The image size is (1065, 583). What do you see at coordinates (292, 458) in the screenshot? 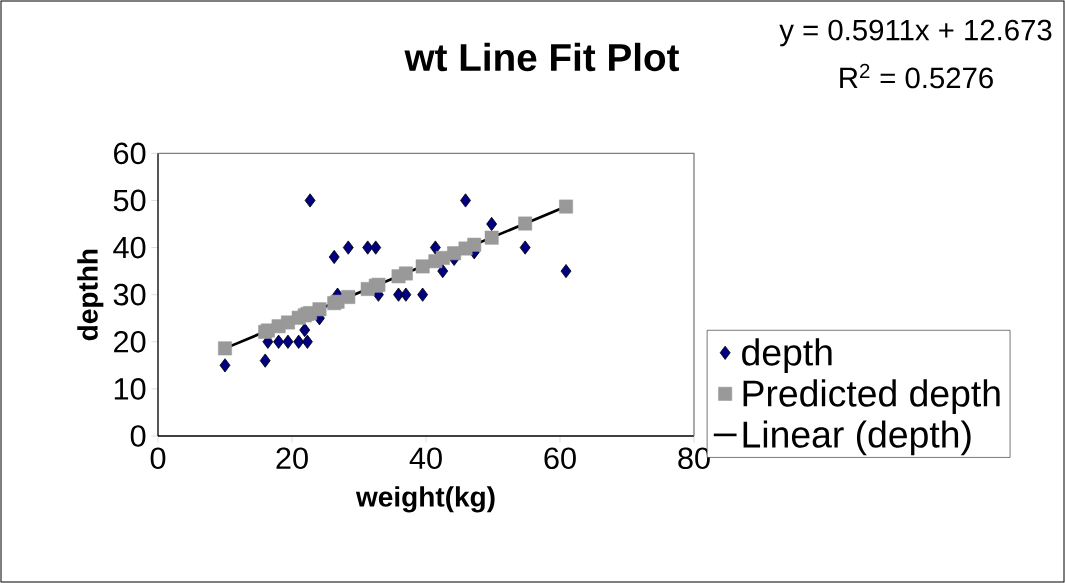
I see `x-tick-label: 20` at bounding box center [292, 458].